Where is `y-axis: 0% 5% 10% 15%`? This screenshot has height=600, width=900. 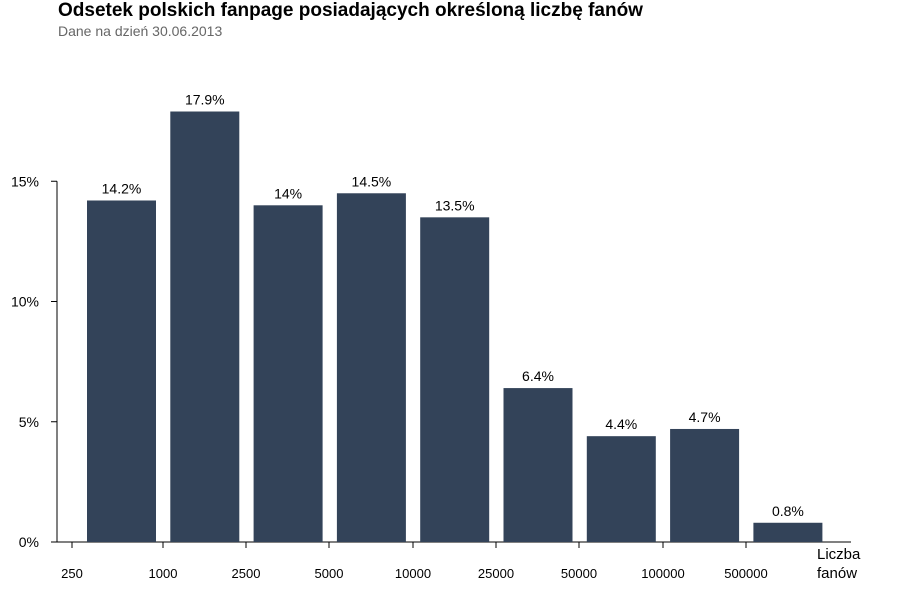 y-axis: 0% 5% 10% 15% is located at coordinates (34, 361).